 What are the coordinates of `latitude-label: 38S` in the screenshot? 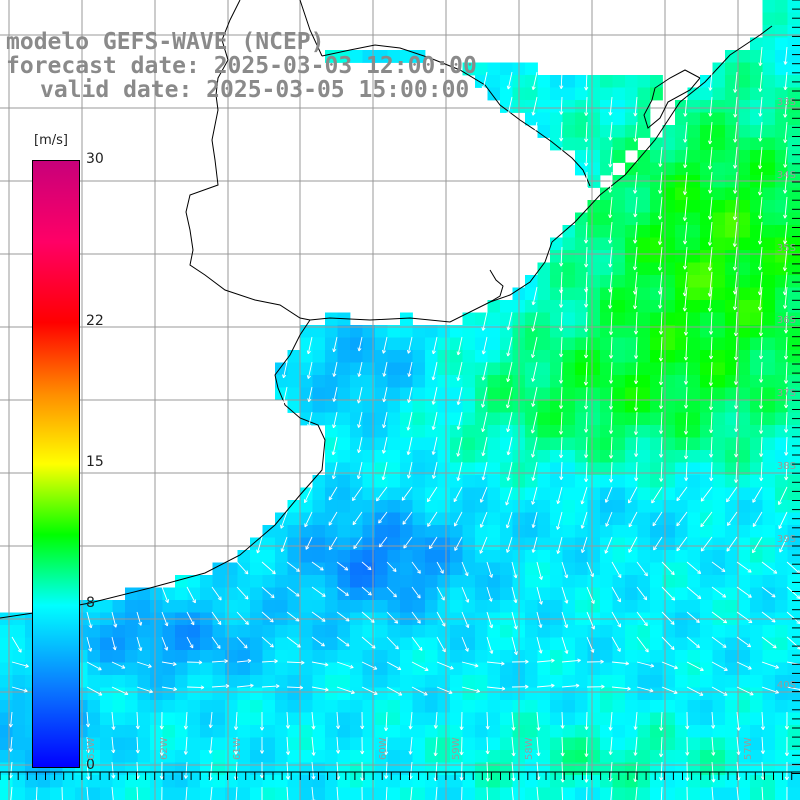 It's located at (786, 466).